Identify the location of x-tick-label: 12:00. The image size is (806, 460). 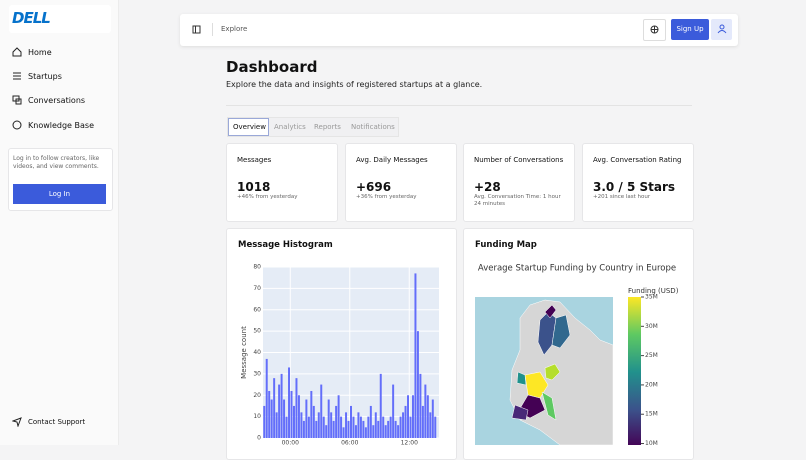
(409, 443).